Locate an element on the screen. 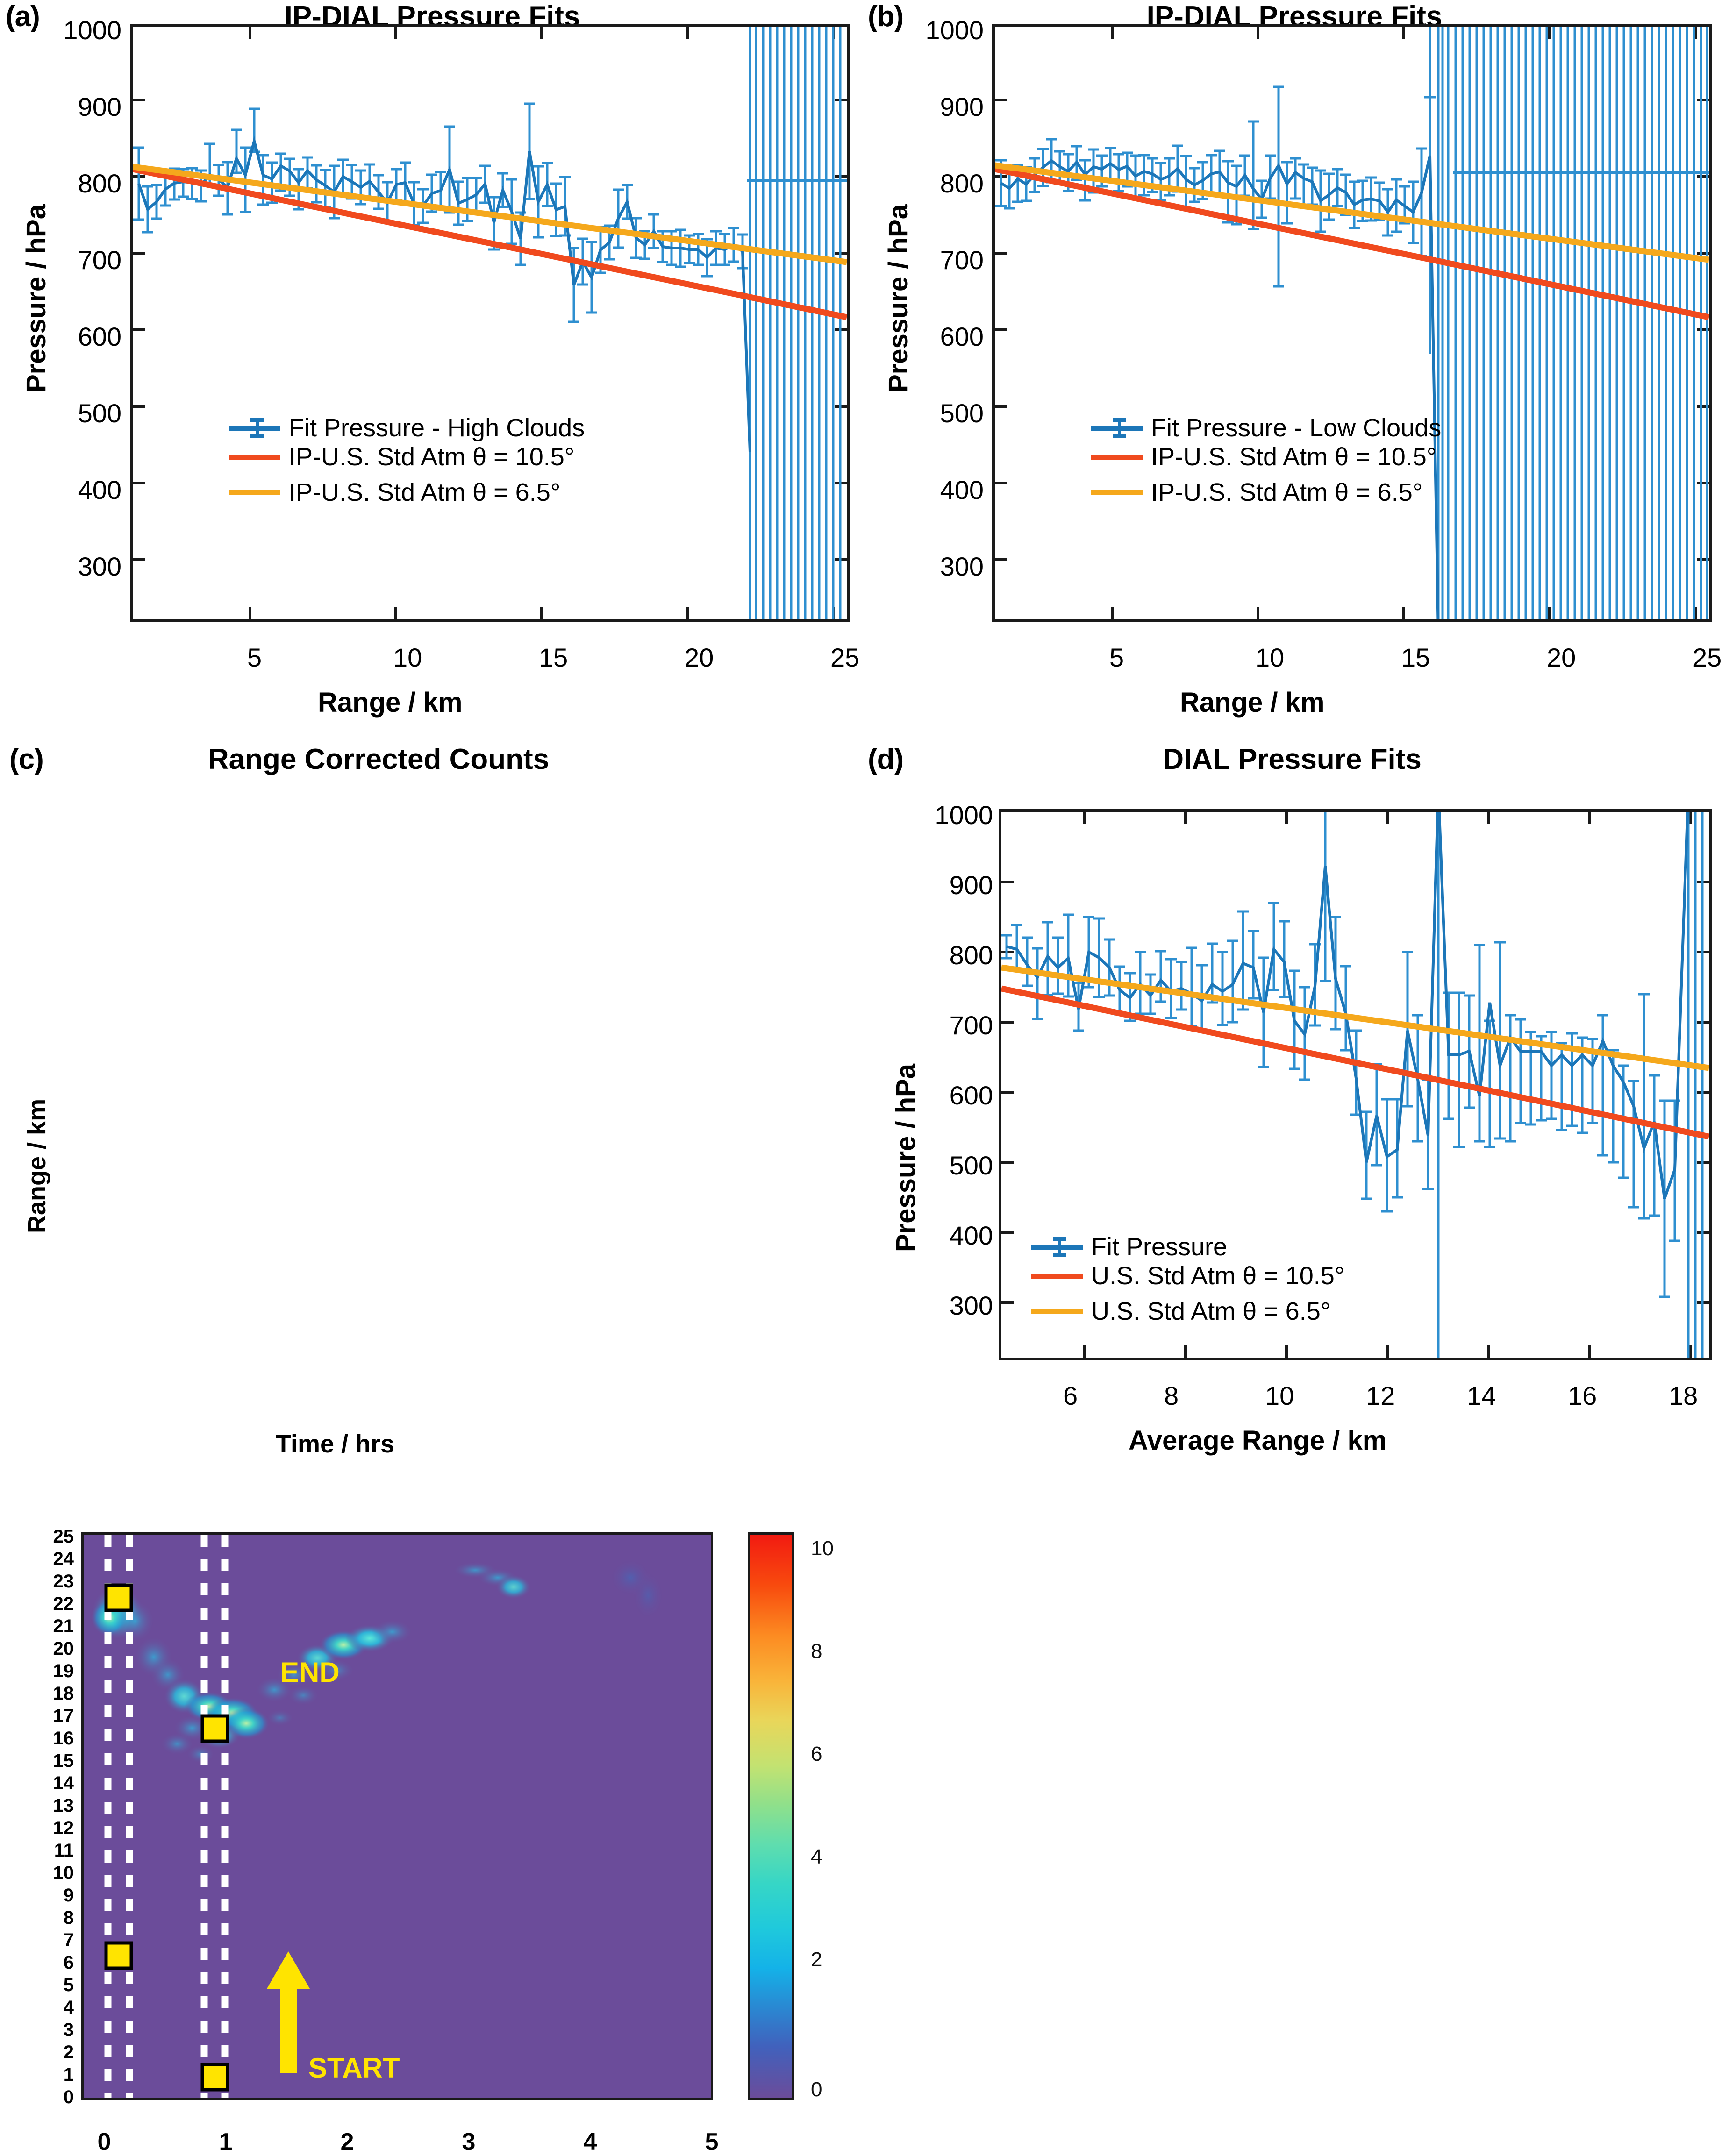 This screenshot has height=2156, width=1722. panel-b-legend-item-1: IP-U.S. Std Atm θ = 10.5° is located at coordinates (1266, 456).